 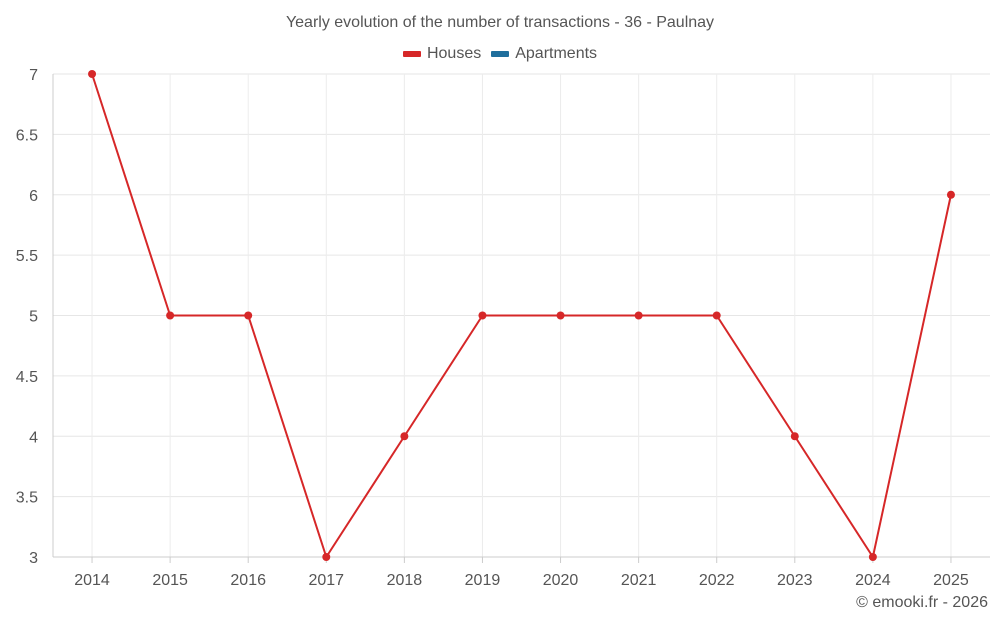 I want to click on x-tick-label: 2014, so click(x=92, y=580).